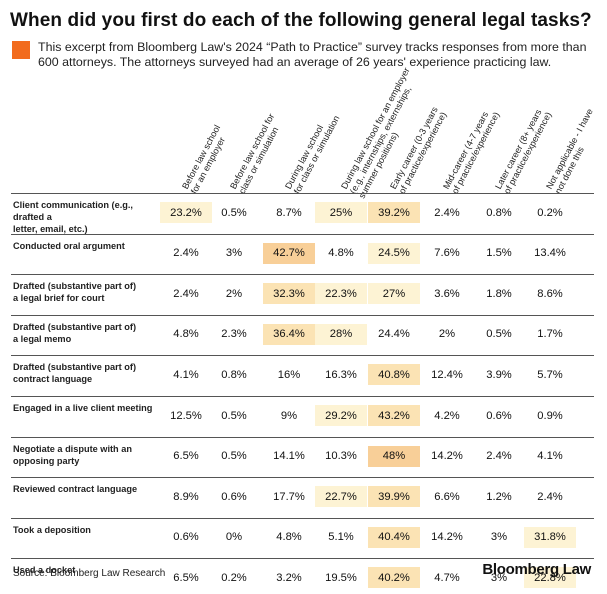 The image size is (607, 594). I want to click on table-cell: 3.9%, so click(499, 374).